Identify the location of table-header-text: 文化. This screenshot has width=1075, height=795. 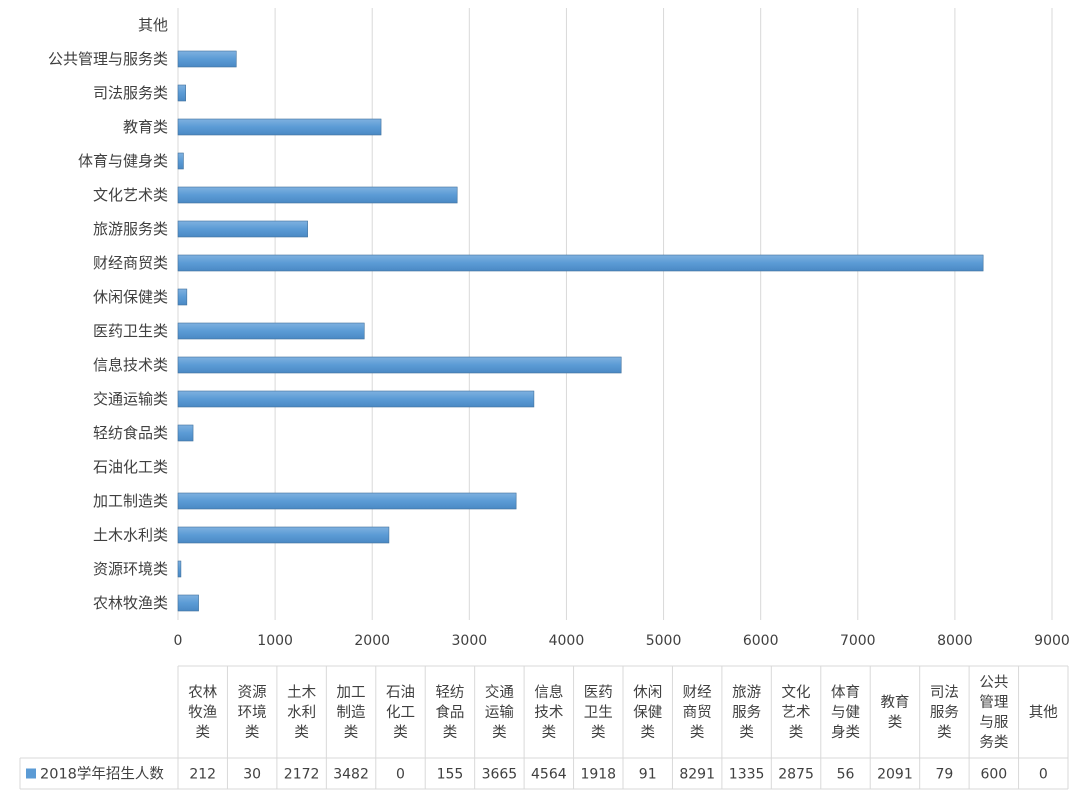
(796, 692).